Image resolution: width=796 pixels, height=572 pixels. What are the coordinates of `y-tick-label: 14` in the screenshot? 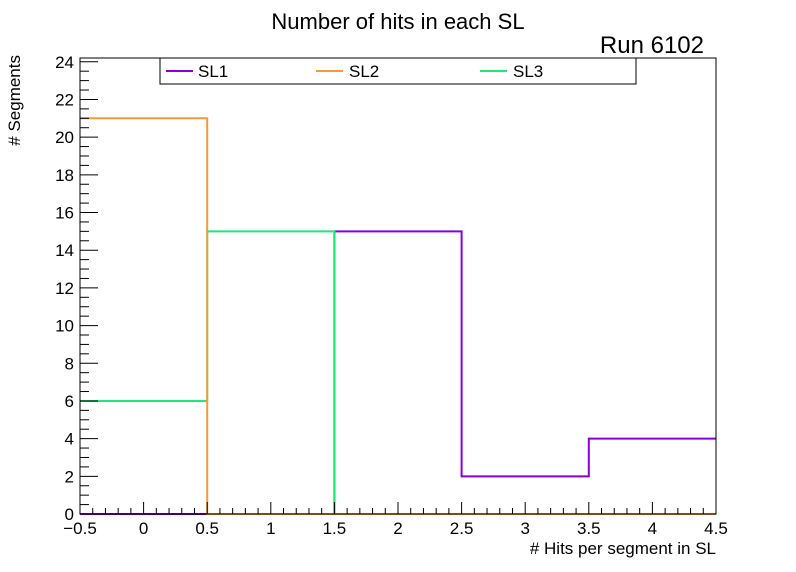 It's located at (64, 250).